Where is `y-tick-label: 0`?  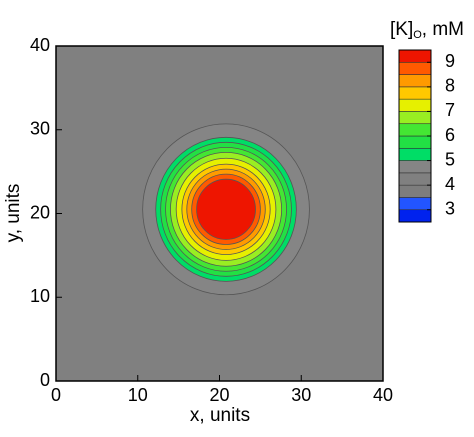 y-tick-label: 0 is located at coordinates (45, 380).